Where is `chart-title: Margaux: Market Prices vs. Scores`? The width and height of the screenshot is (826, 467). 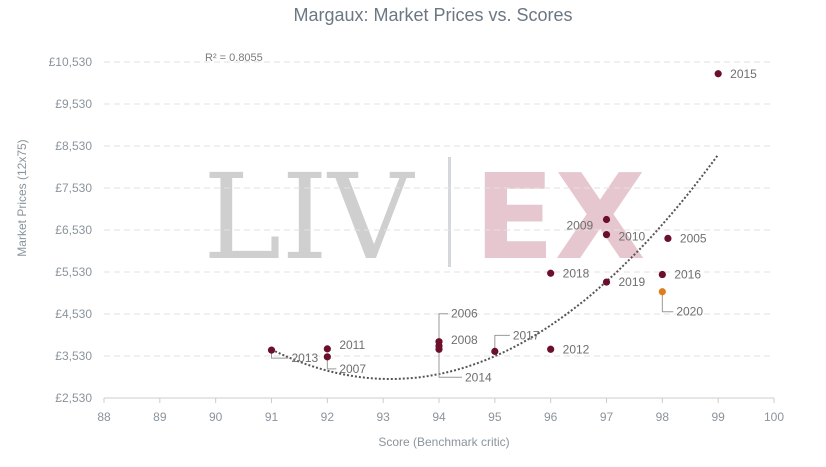
chart-title: Margaux: Market Prices vs. Scores is located at coordinates (432, 15).